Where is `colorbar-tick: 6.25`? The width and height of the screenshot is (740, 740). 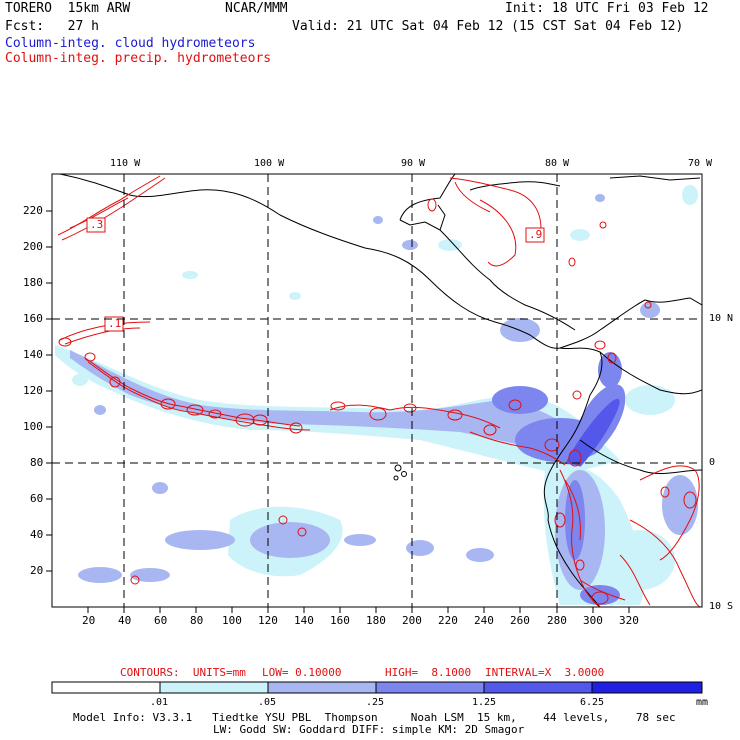
colorbar-tick: 6.25 is located at coordinates (592, 702).